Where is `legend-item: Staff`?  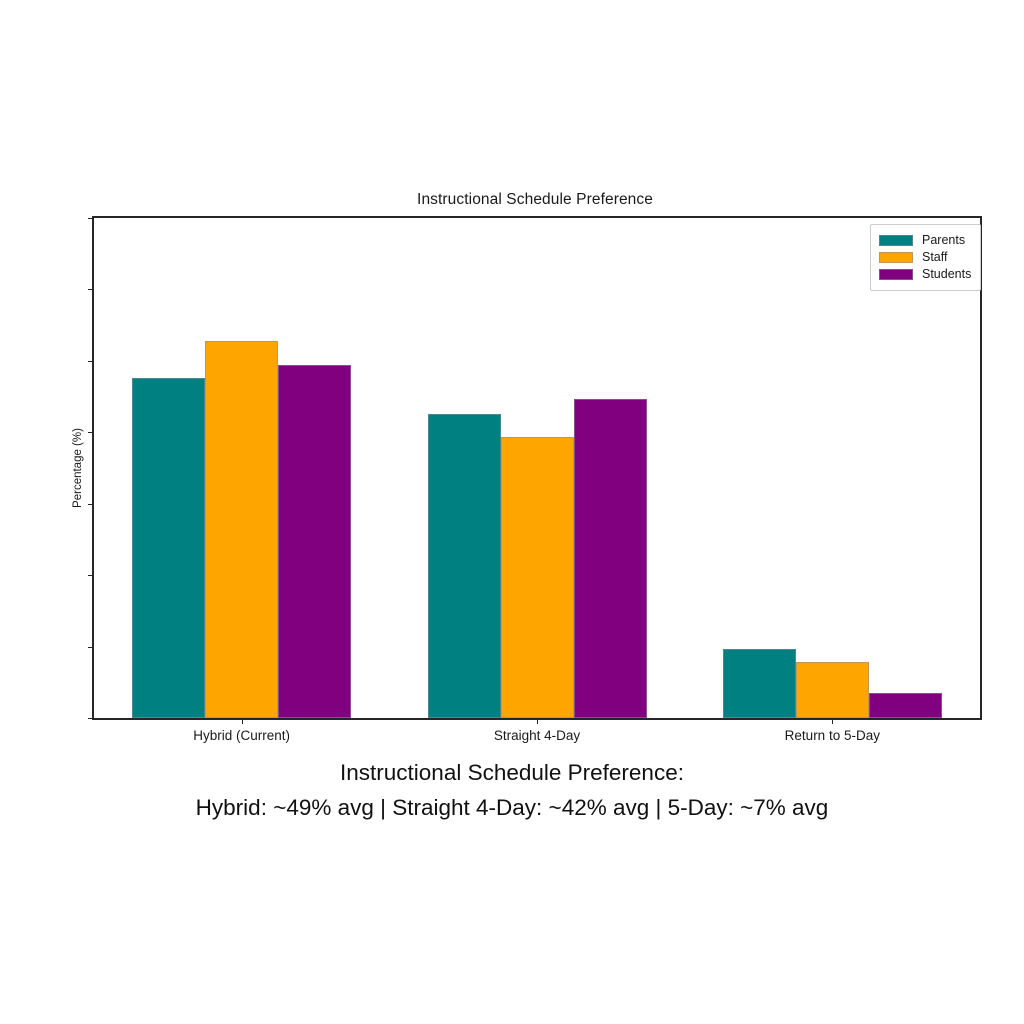
legend-item: Staff is located at coordinates (925, 257).